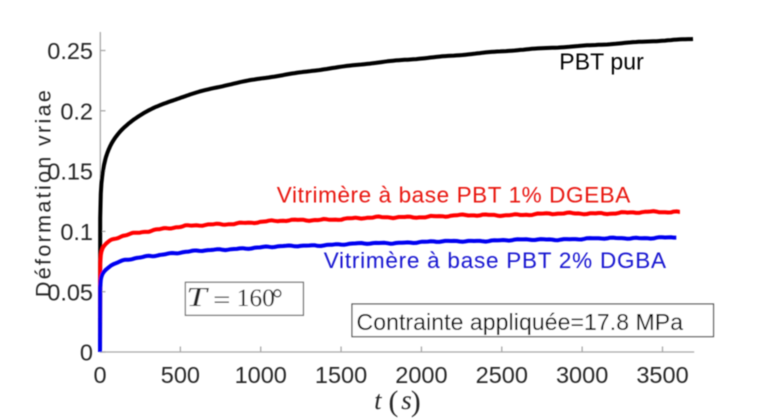 Image resolution: width=768 pixels, height=420 pixels. What do you see at coordinates (70, 292) in the screenshot?
I see `svg-text: 0.05` at bounding box center [70, 292].